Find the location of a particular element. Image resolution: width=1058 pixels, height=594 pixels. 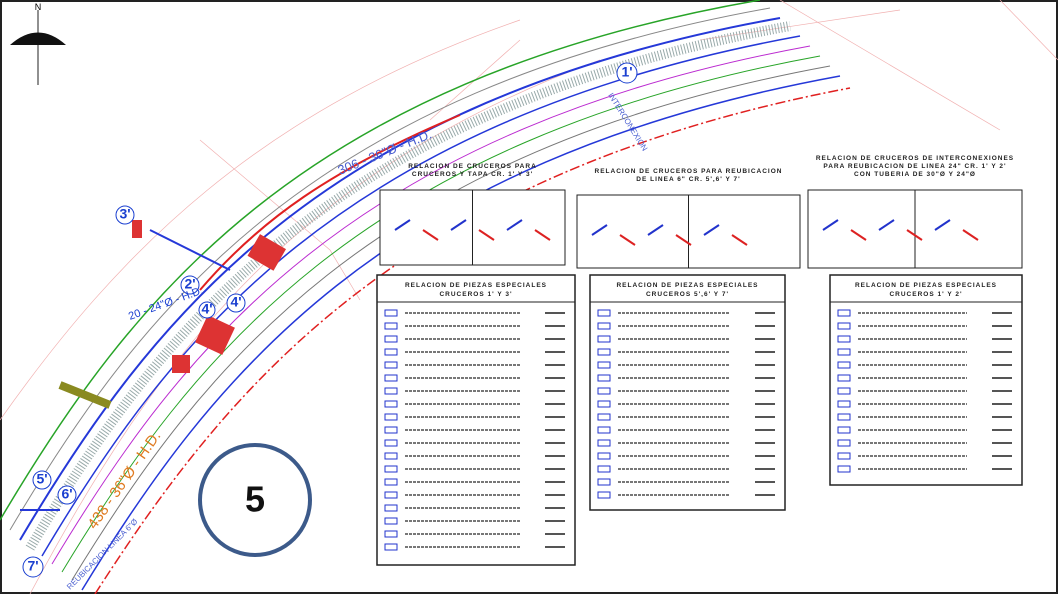

north-label: N is located at coordinates (38, 7).